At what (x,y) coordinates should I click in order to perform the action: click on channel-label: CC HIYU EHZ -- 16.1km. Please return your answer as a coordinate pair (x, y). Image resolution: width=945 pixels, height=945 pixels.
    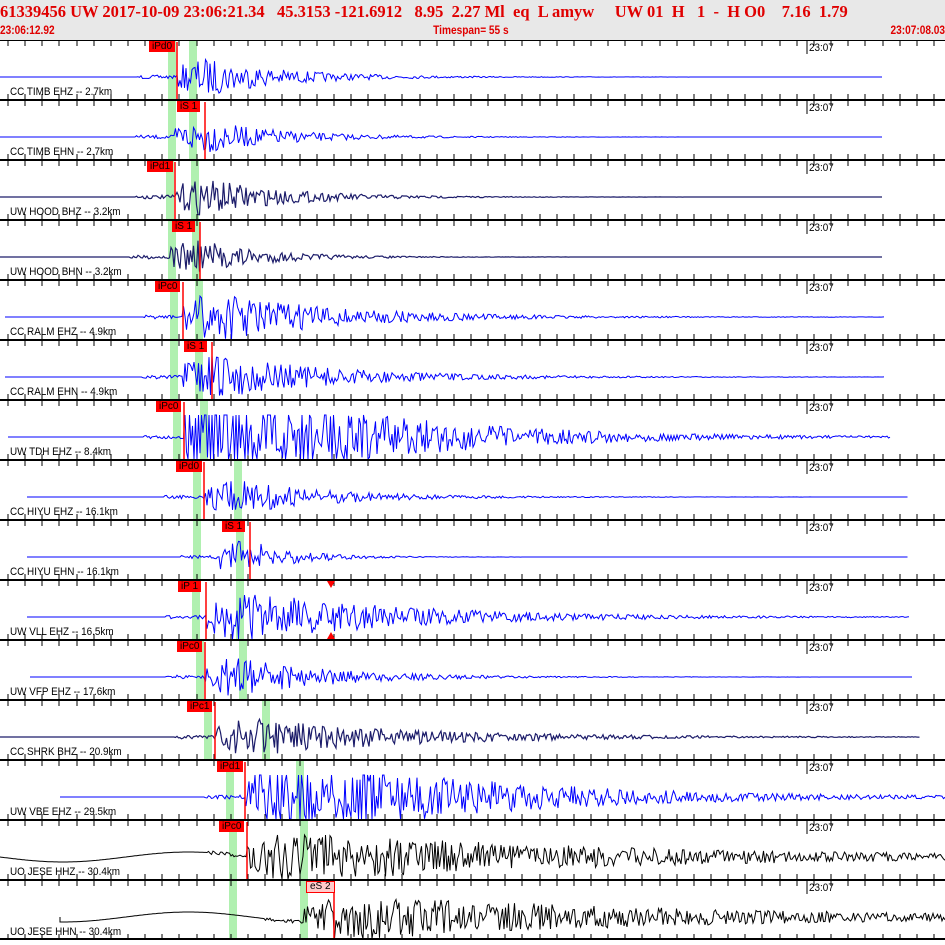
    Looking at the image, I should click on (64, 512).